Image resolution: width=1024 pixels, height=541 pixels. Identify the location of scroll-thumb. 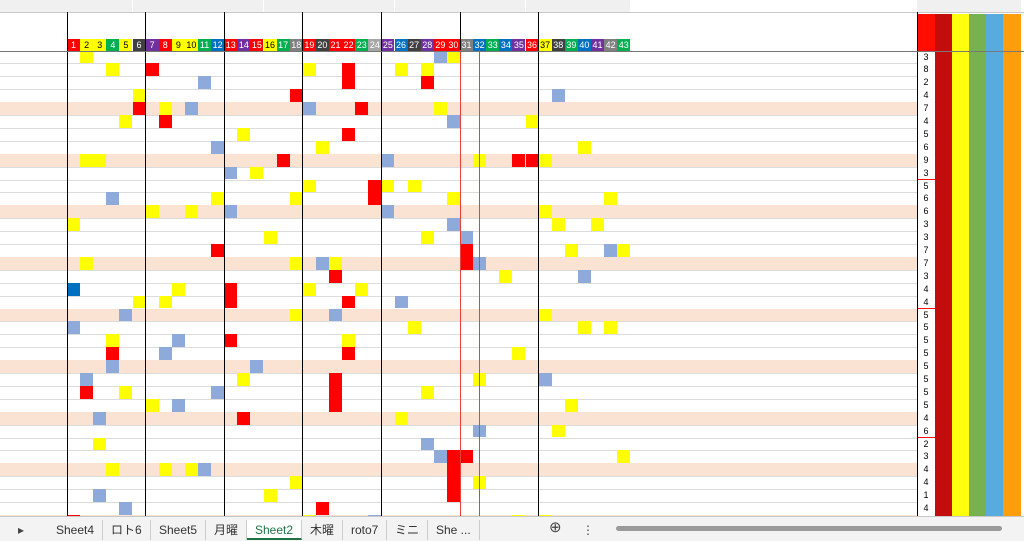
(809, 528).